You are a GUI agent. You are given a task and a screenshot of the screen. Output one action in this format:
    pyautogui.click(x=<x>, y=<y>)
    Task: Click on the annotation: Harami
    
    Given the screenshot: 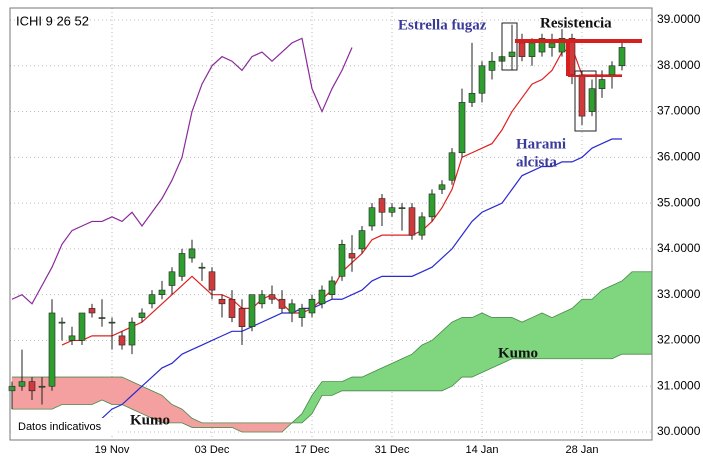 What is the action you would take?
    pyautogui.click(x=541, y=144)
    